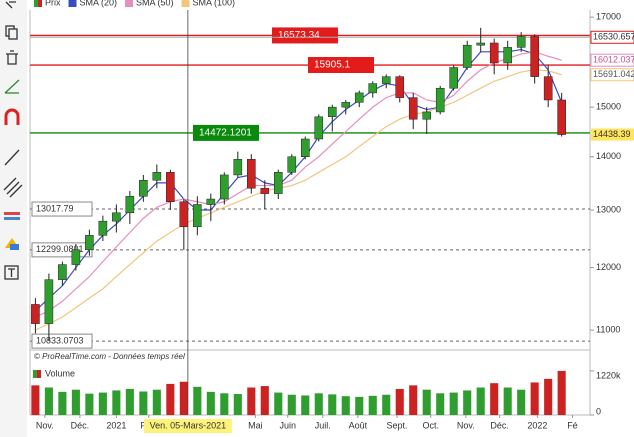  What do you see at coordinates (10, 5) in the screenshot?
I see `tool-cursor` at bounding box center [10, 5].